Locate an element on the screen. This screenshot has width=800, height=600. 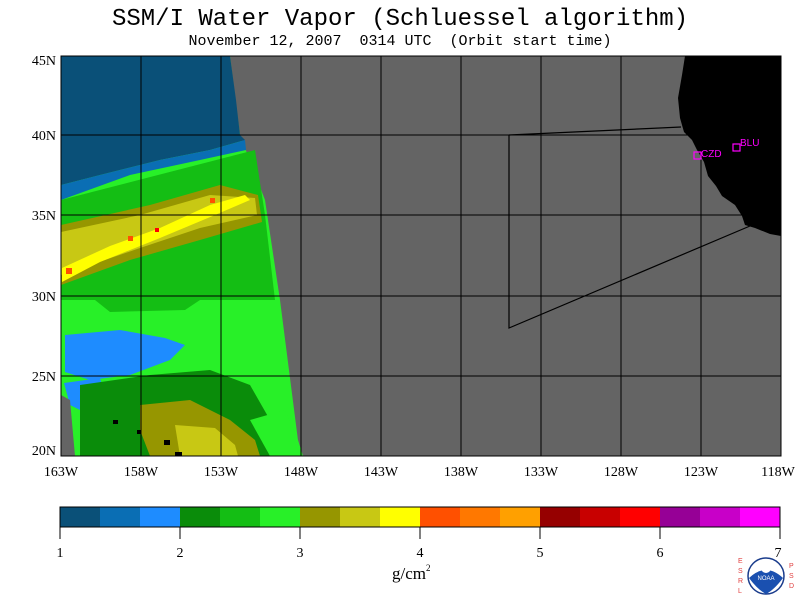
swath-band-dry-north is located at coordinates (153, 120).